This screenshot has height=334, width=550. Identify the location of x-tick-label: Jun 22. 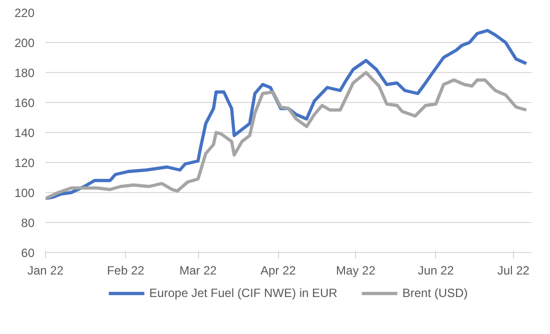
(436, 271).